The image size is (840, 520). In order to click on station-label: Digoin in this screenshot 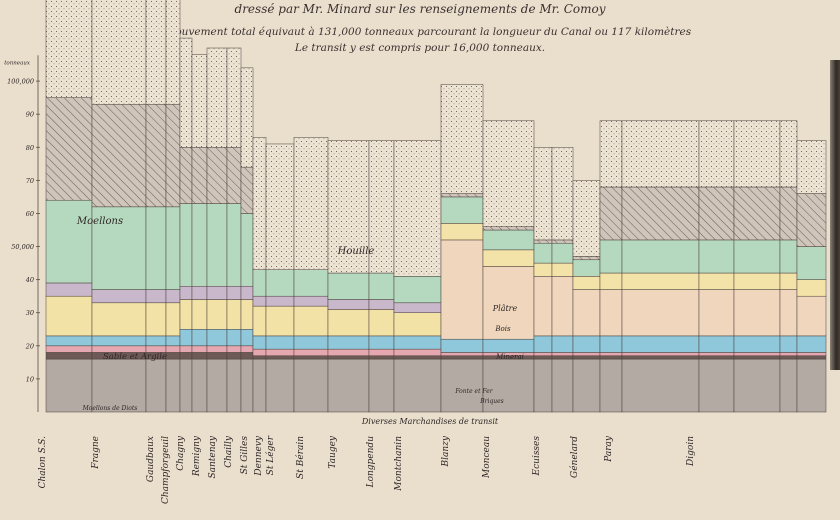, I will do `click(691, 451)`.